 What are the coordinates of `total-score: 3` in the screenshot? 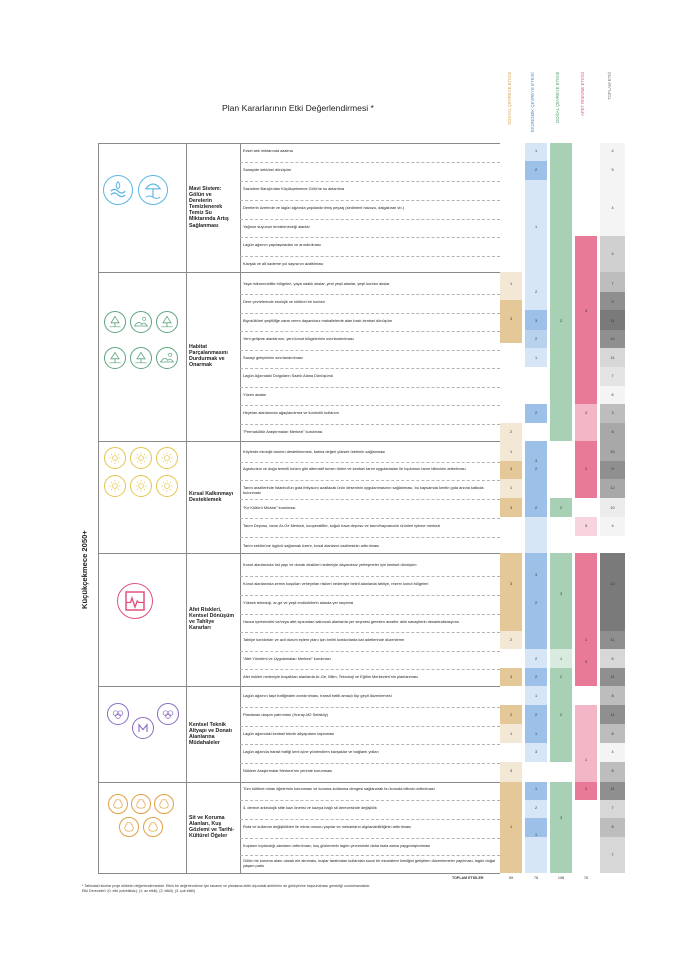 It's located at (612, 413).